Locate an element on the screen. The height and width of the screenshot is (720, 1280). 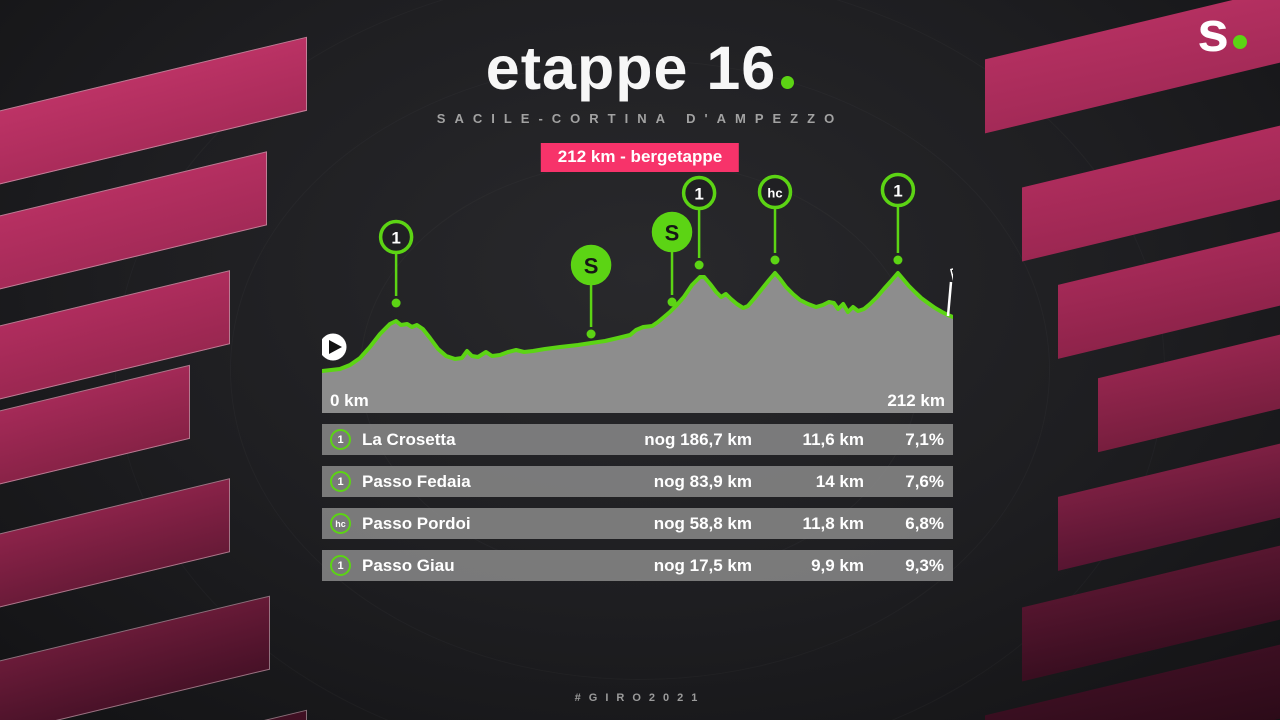
flag-bg is located at coordinates (963, 273).